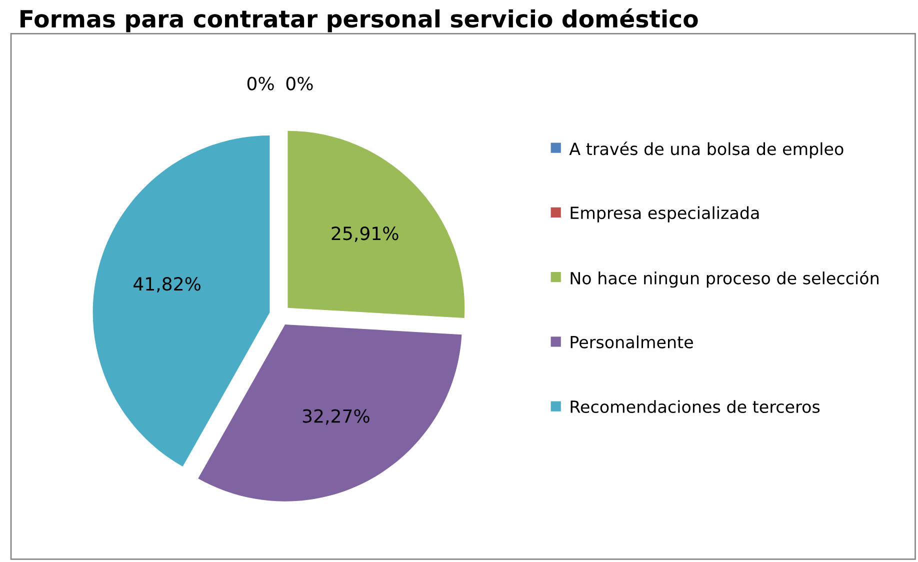  Describe the element at coordinates (706, 150) in the screenshot. I see `legend-label: A través de una bolsa de empleo` at that location.